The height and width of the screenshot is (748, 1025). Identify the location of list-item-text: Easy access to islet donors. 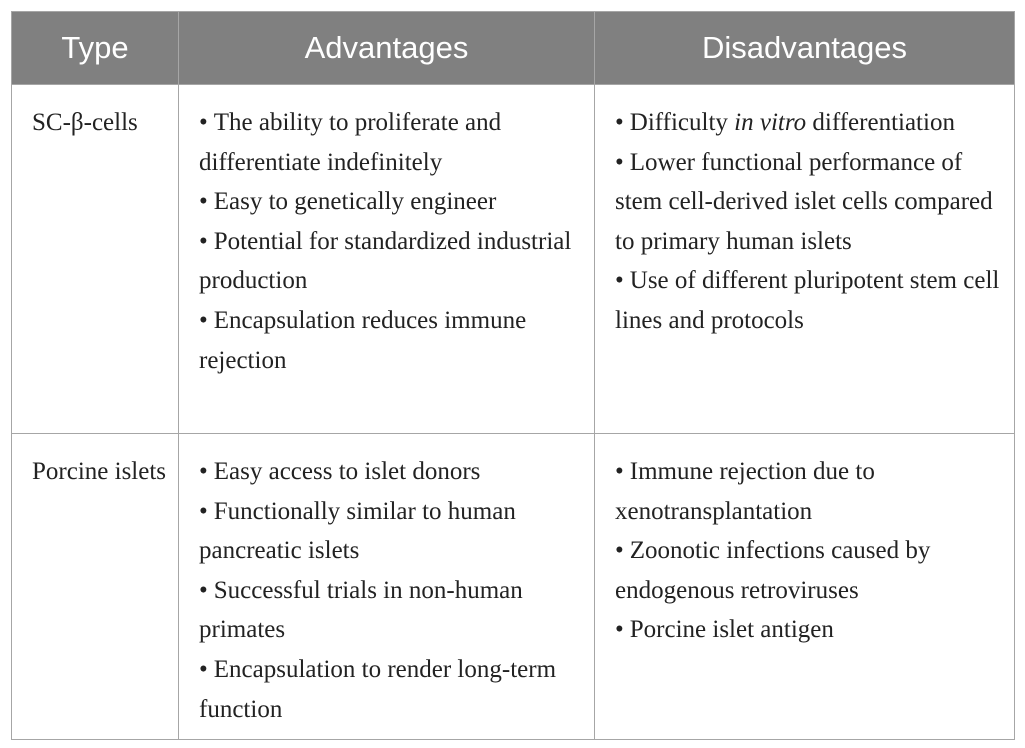
(347, 471).